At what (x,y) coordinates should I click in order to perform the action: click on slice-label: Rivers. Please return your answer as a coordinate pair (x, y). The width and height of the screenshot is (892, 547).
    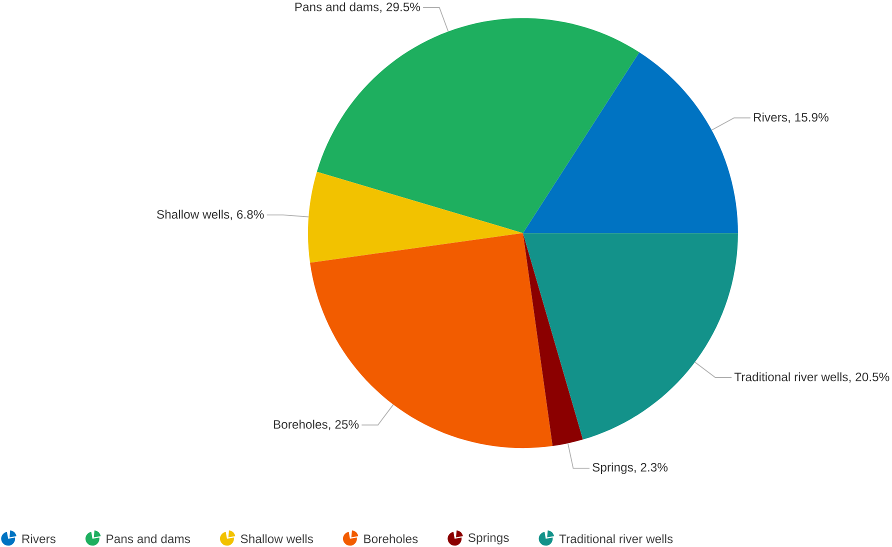
    Looking at the image, I should click on (771, 117).